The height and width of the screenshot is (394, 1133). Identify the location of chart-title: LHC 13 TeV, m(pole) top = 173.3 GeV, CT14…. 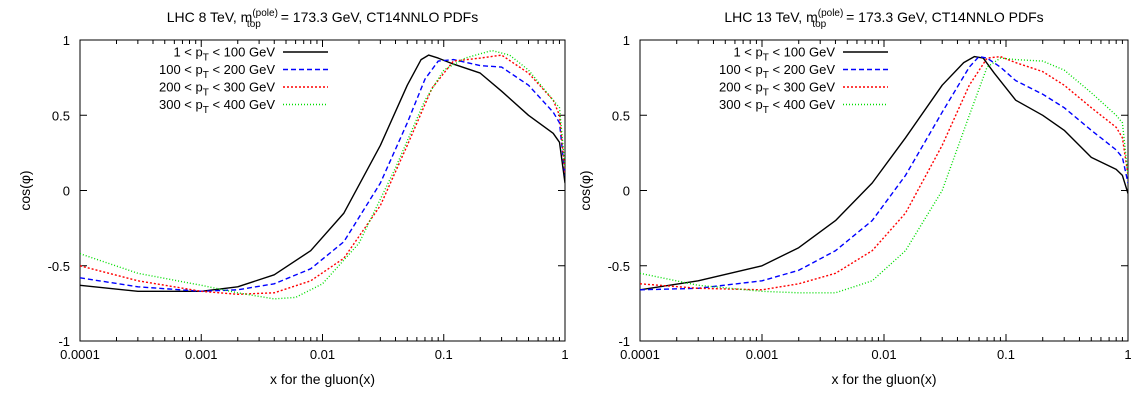
(883, 19).